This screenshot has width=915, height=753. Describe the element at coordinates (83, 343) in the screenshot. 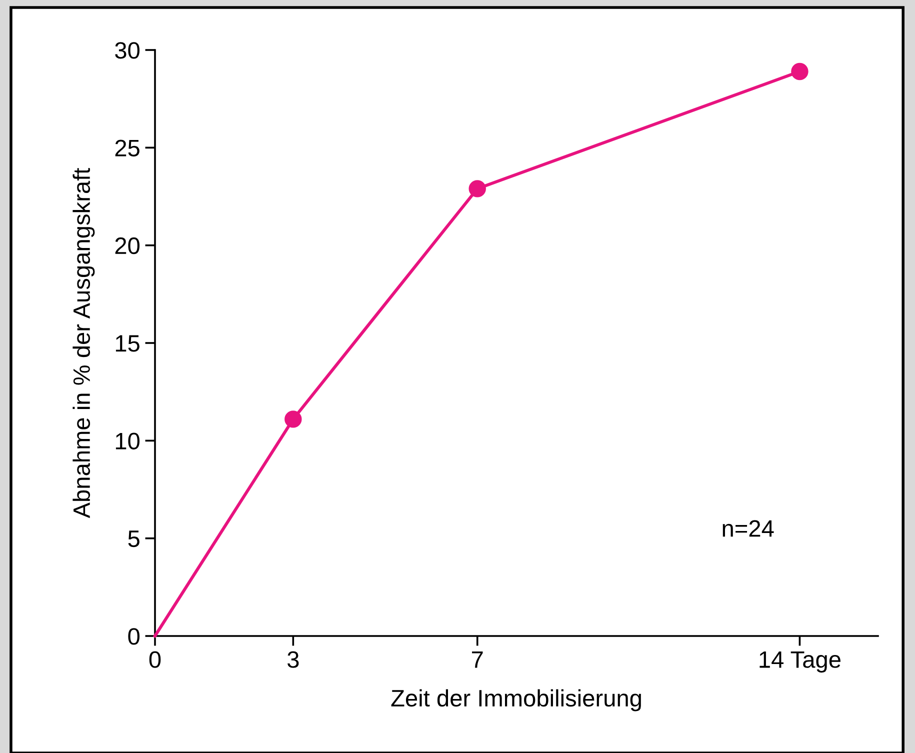

I see `y-axis-title: Abnahme in % der Ausgangskraft` at that location.